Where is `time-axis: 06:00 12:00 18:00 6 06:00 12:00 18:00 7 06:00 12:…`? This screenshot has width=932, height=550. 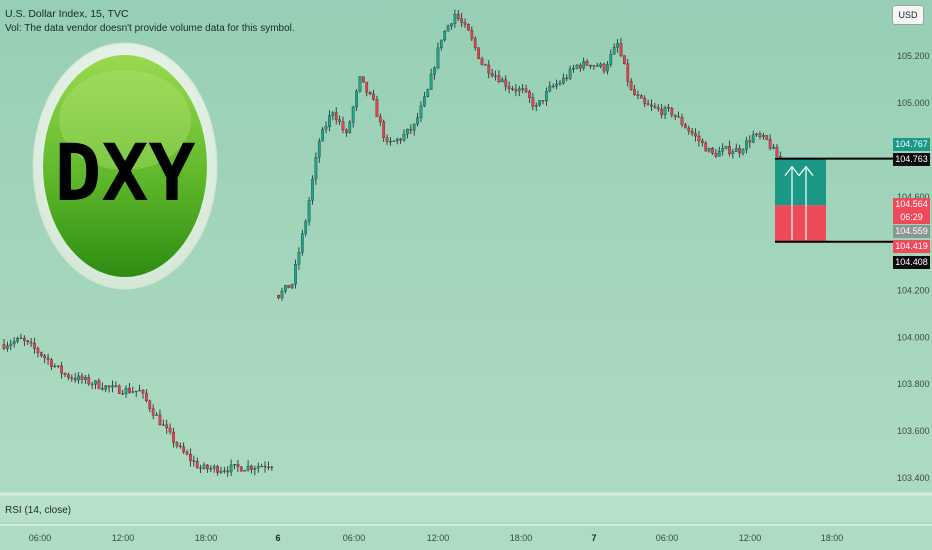 time-axis: 06:00 12:00 18:00 6 06:00 12:00 18:00 7 06:00 12:… is located at coordinates (436, 538).